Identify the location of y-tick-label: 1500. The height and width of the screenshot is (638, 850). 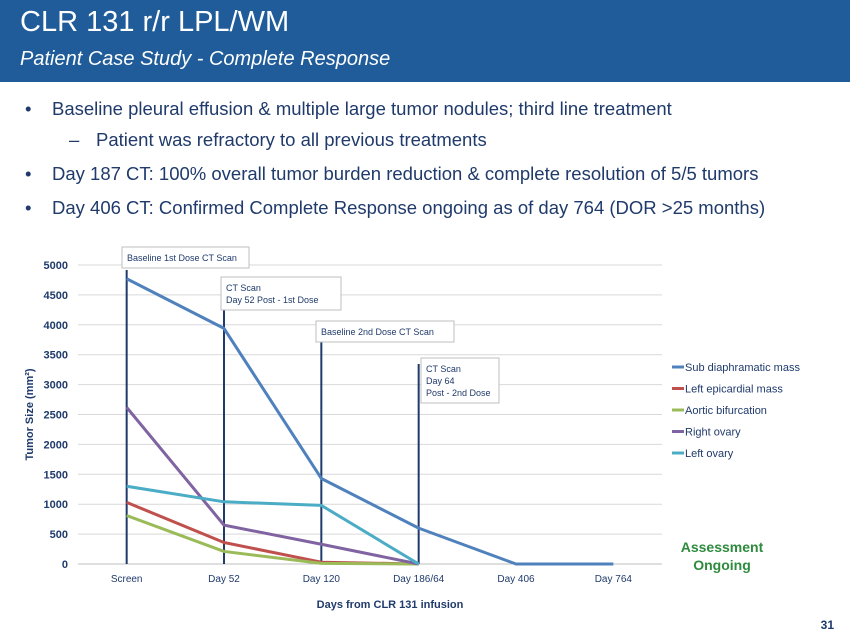
(56, 475).